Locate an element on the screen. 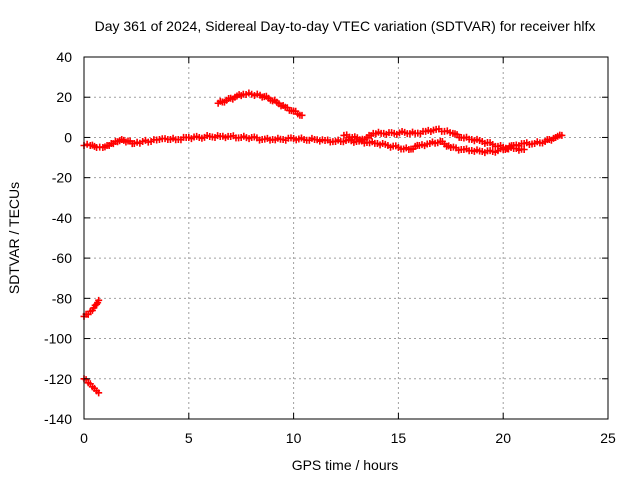 The image size is (640, 480). y-tick-label: -100 is located at coordinates (58, 339).